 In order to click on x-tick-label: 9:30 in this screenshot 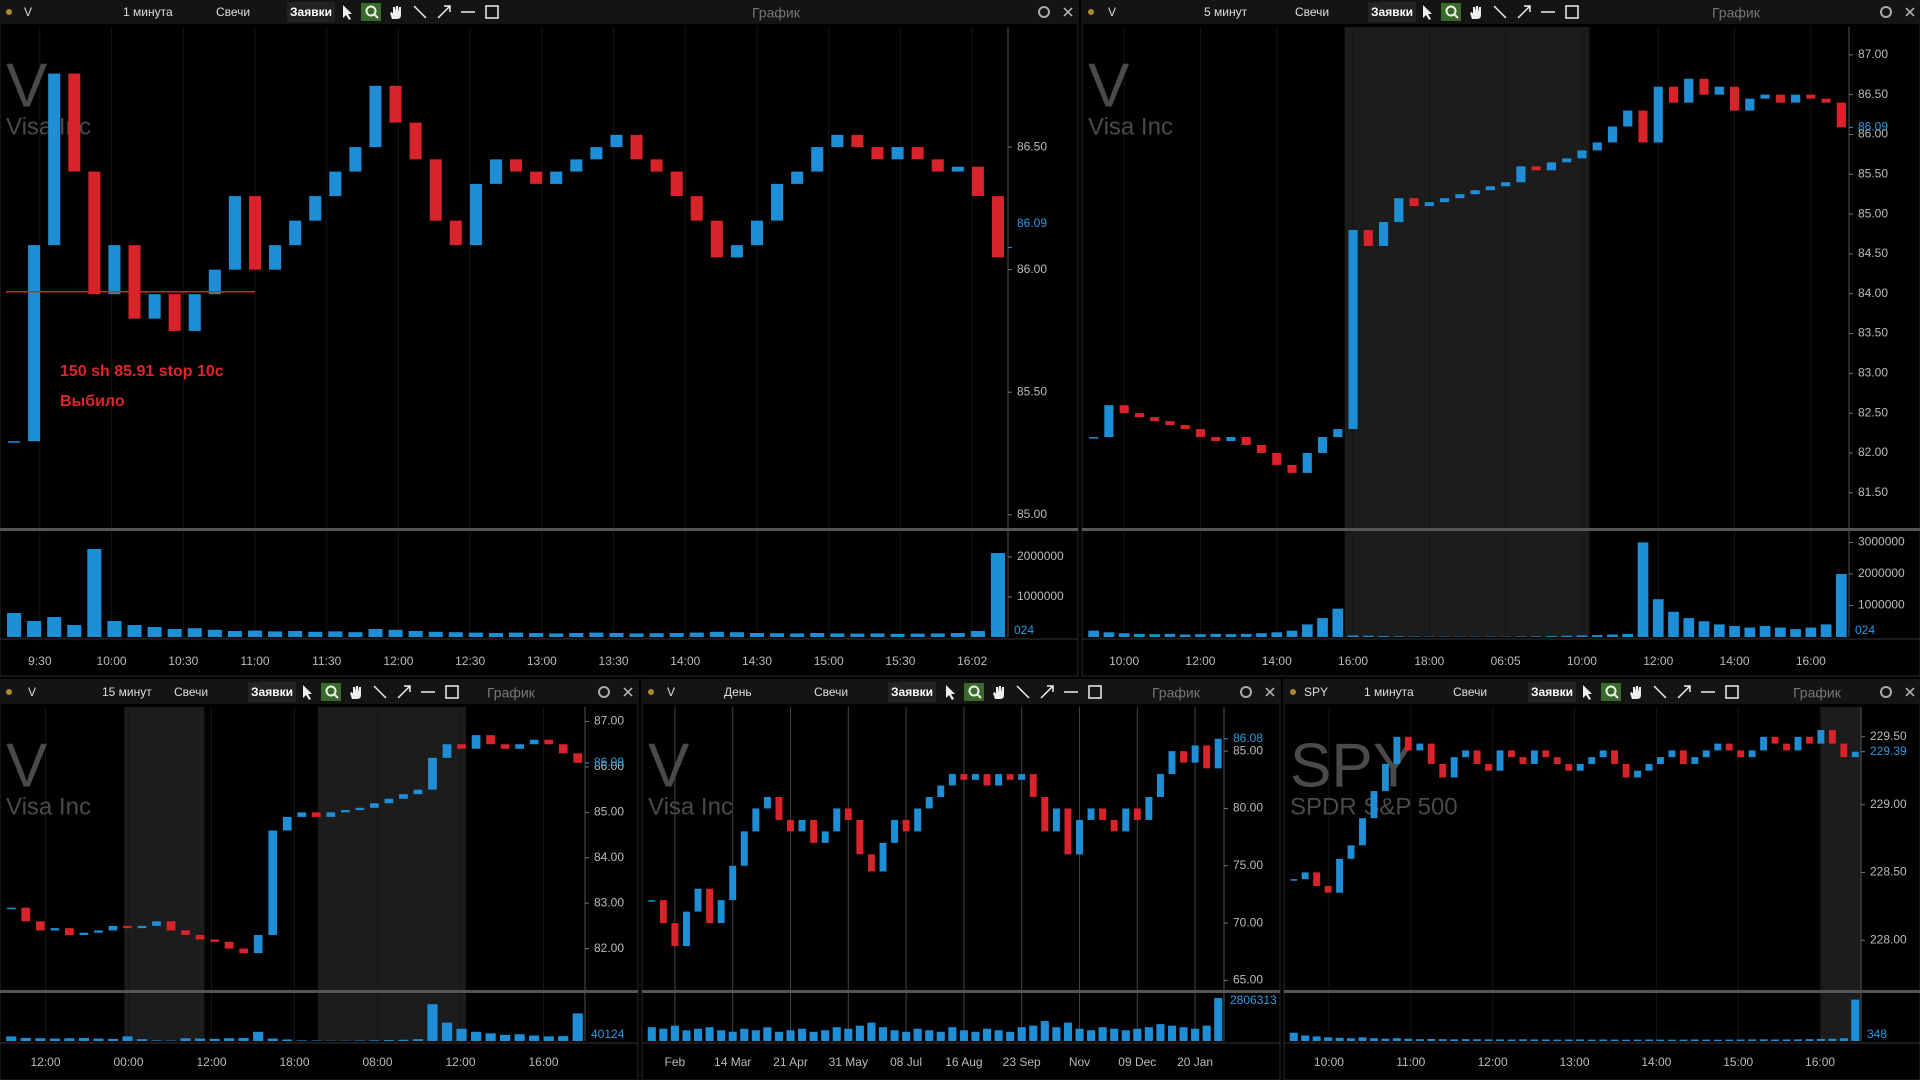, I will do `click(40, 661)`.